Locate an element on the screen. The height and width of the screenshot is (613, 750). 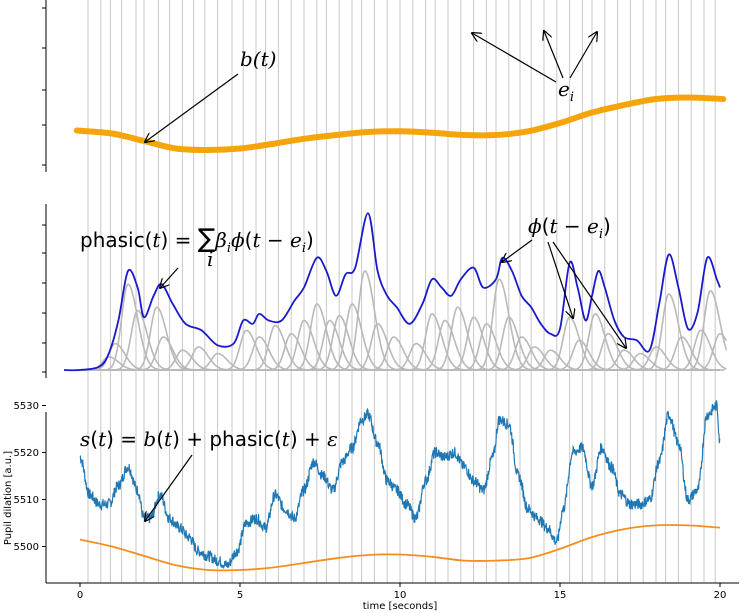
x-tick-label-0: 0 is located at coordinates (80, 595).